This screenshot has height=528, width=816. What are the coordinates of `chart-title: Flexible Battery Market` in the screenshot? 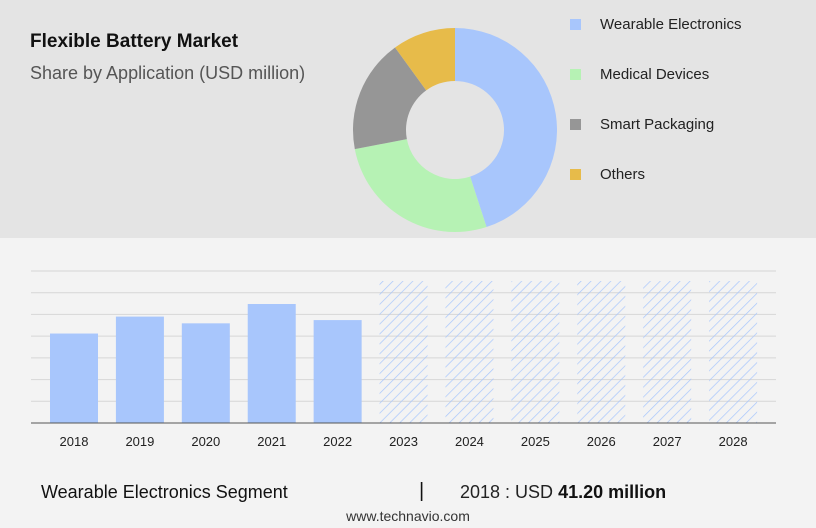 It's located at (134, 41).